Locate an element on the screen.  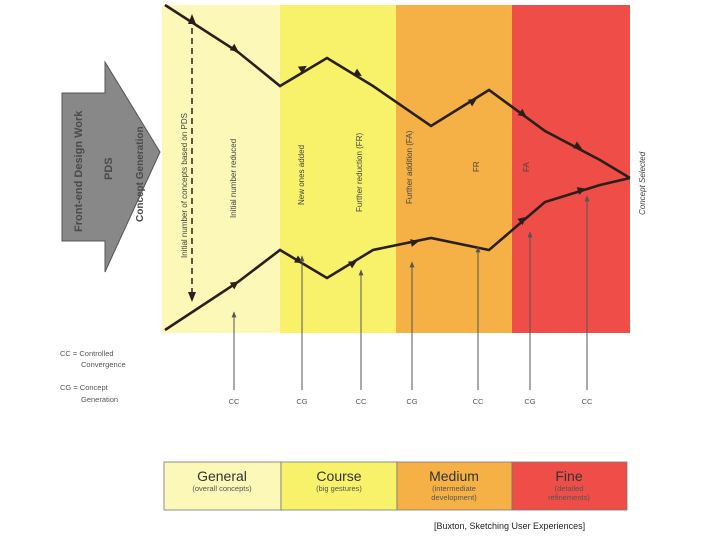
band-fine is located at coordinates (569, 486).